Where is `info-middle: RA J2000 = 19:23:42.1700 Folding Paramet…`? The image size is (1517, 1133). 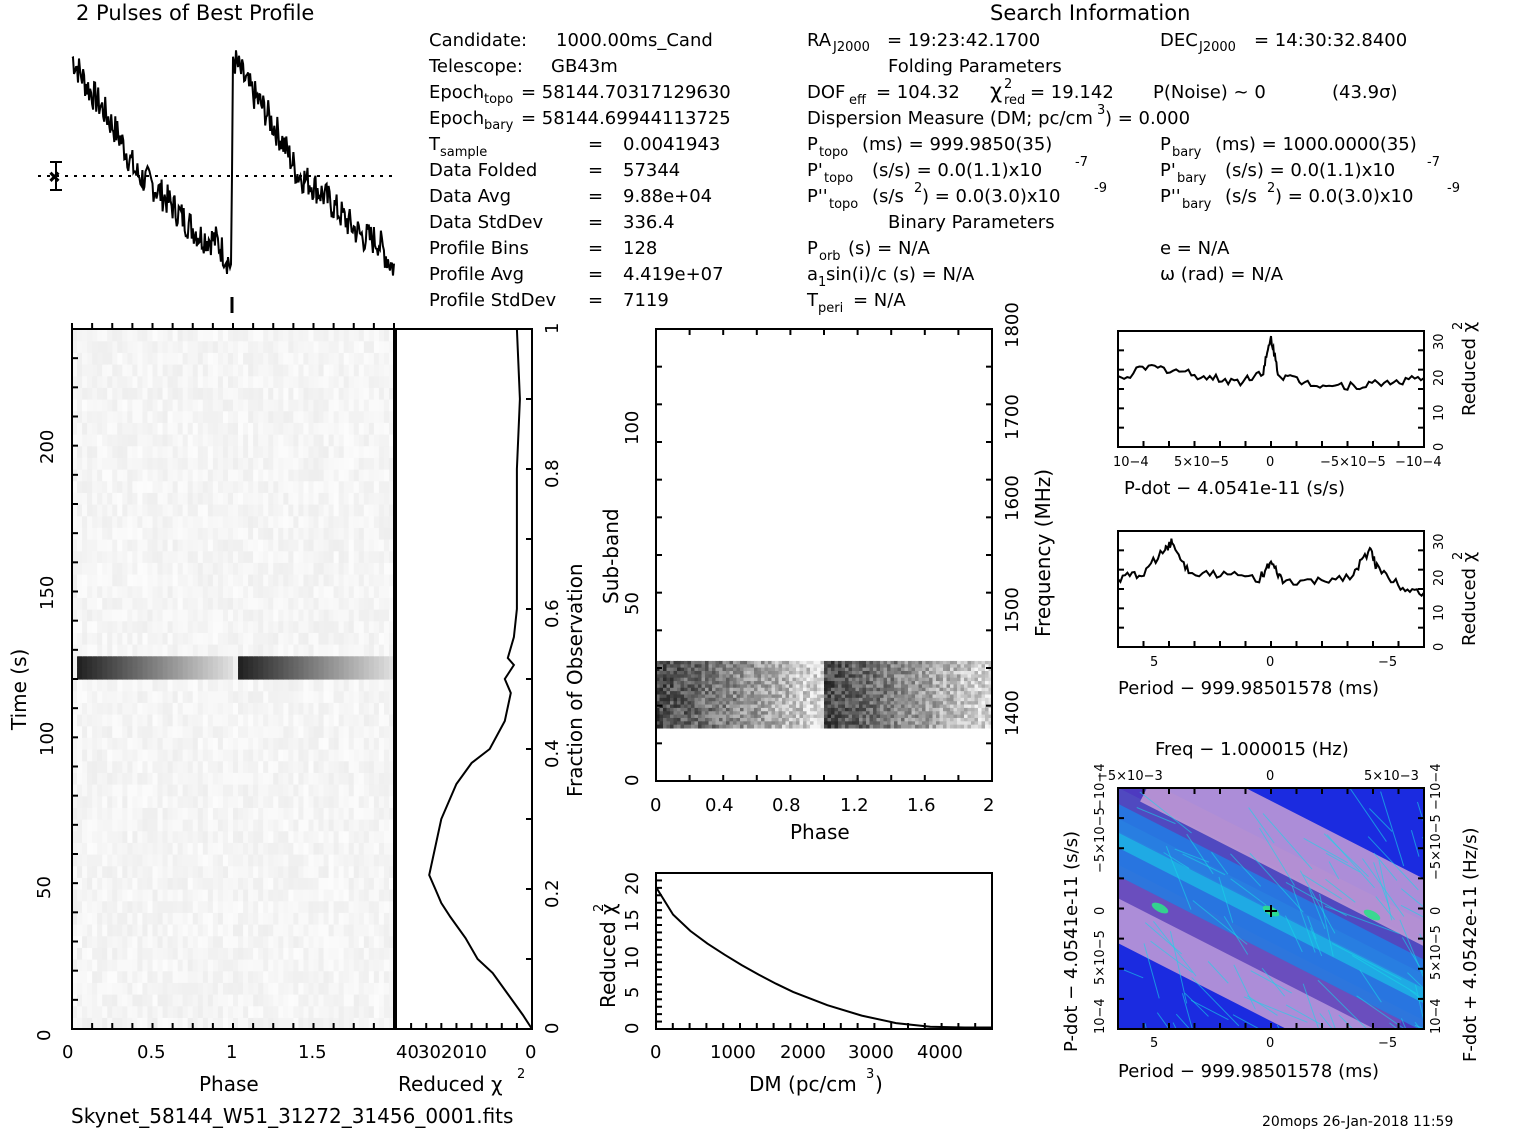 info-middle: RA J2000 = 19:23:42.1700 Folding Paramet… is located at coordinates (1102, 173).